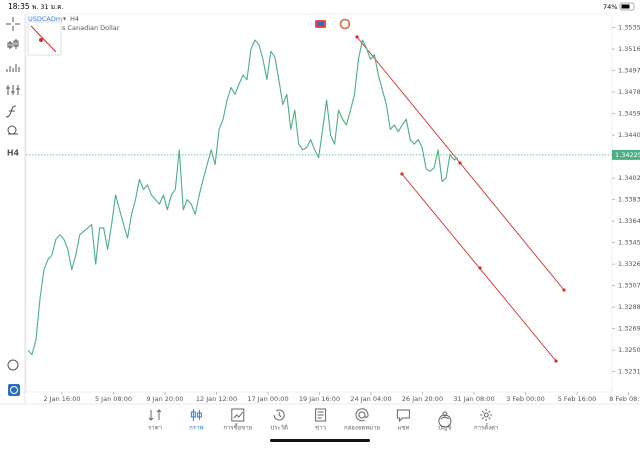  Describe the element at coordinates (629, 264) in the screenshot. I see `y-tick-label: 1.33260` at that location.